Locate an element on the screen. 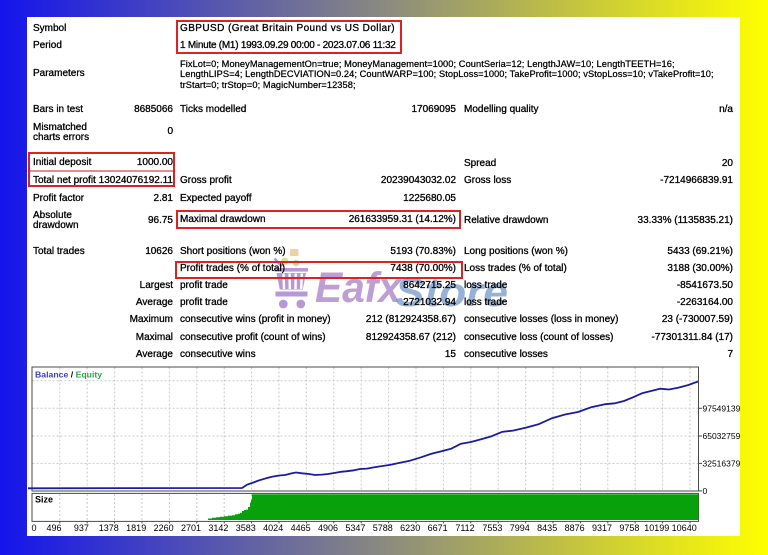  svg-text: 937 is located at coordinates (81, 528).